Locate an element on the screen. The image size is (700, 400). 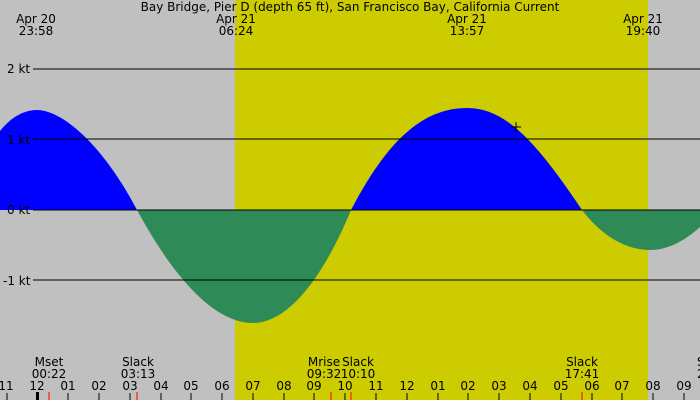
event-time: 09:32 is located at coordinates (324, 374).